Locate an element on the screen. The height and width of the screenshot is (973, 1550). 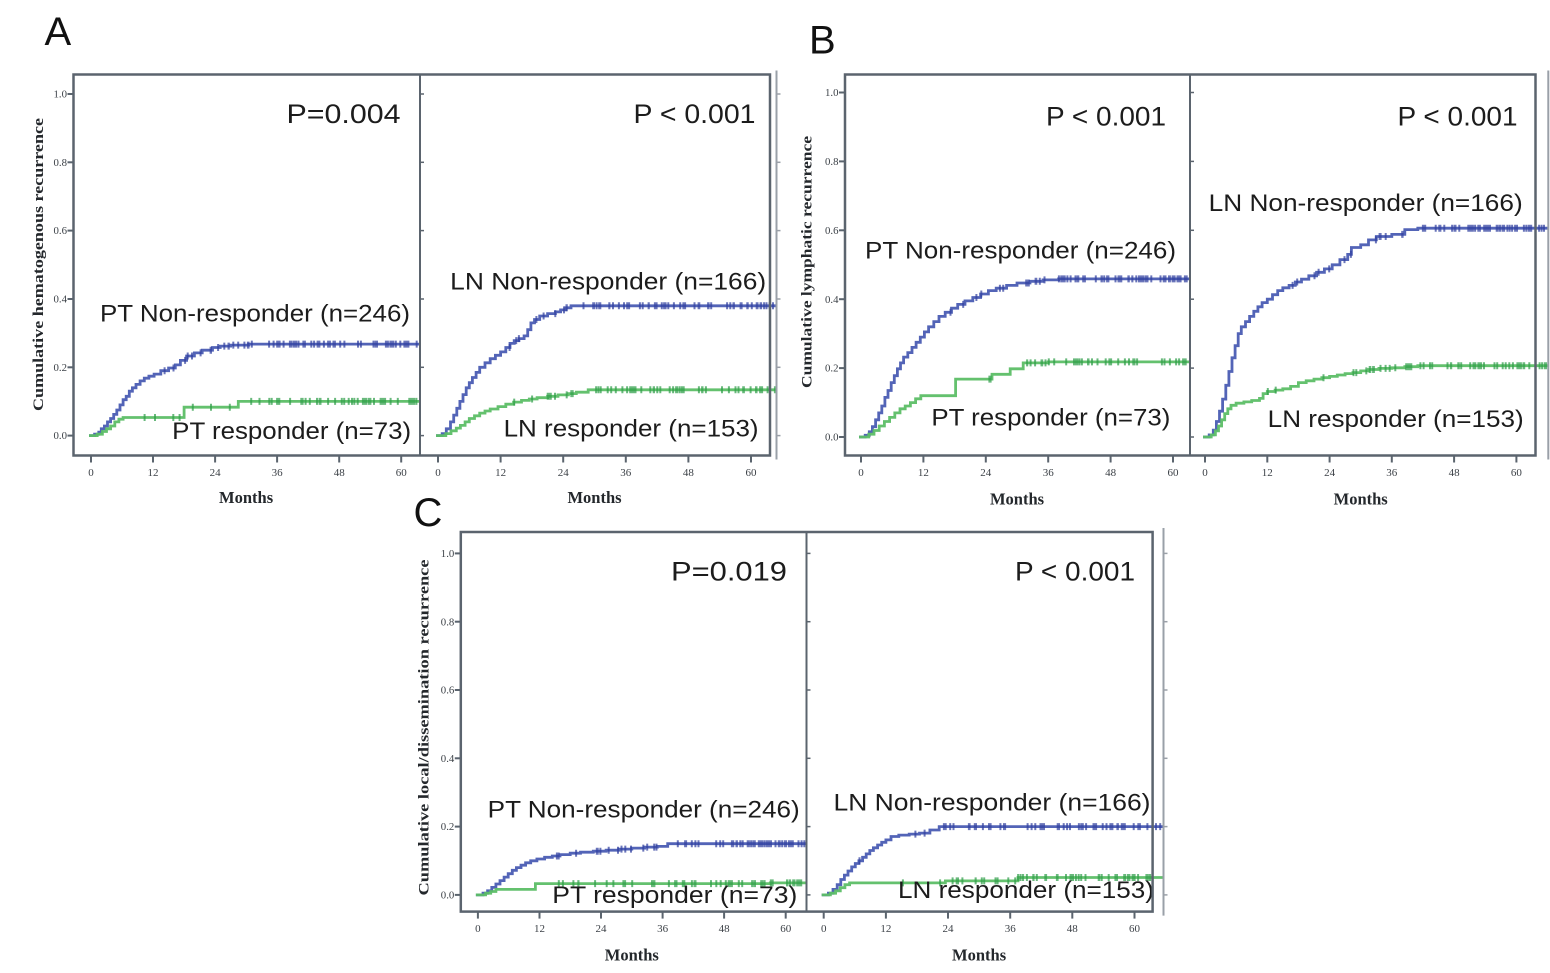
svg-text: C is located at coordinates (428, 513).